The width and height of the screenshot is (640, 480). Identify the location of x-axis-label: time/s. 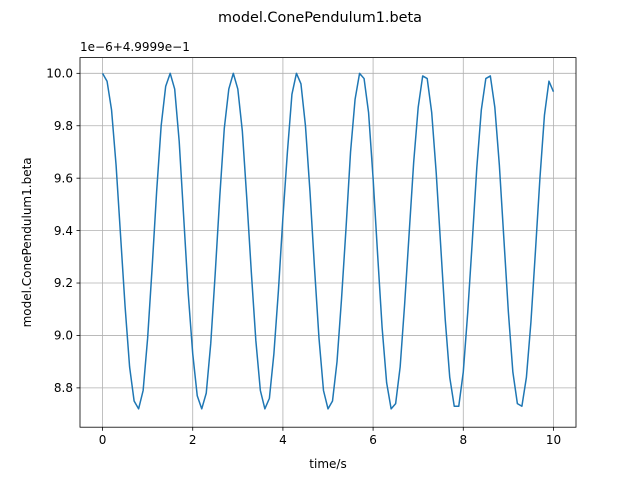
(327, 464).